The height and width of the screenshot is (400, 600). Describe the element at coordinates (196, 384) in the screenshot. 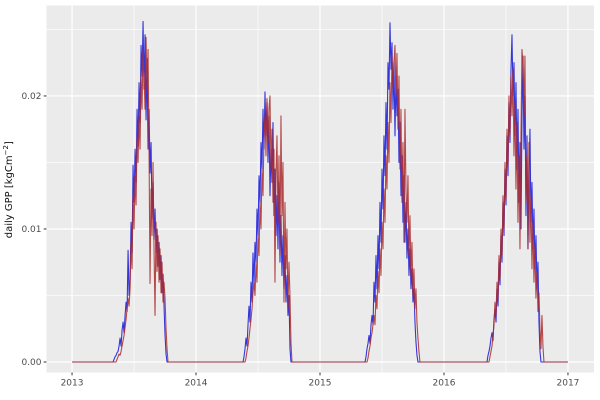

I see `x-tick-label: 2014` at that location.